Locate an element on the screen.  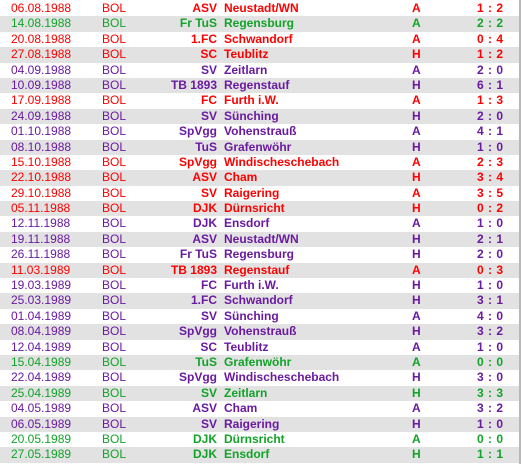
match-score: 1 : 3 is located at coordinates (490, 100).